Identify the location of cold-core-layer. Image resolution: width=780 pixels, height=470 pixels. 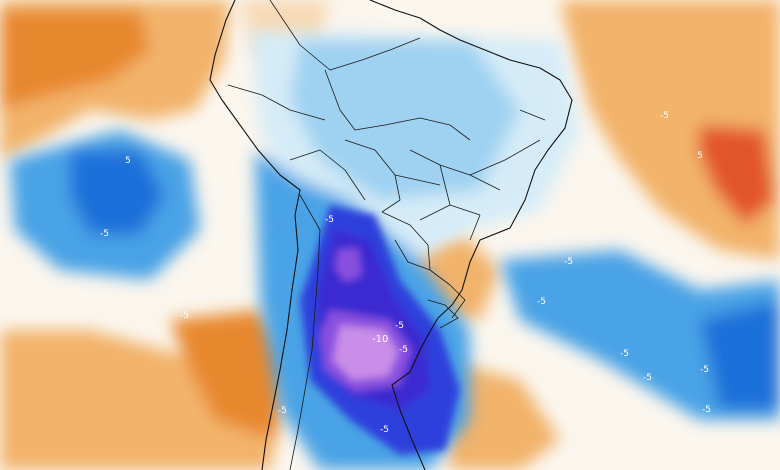
(380, 330).